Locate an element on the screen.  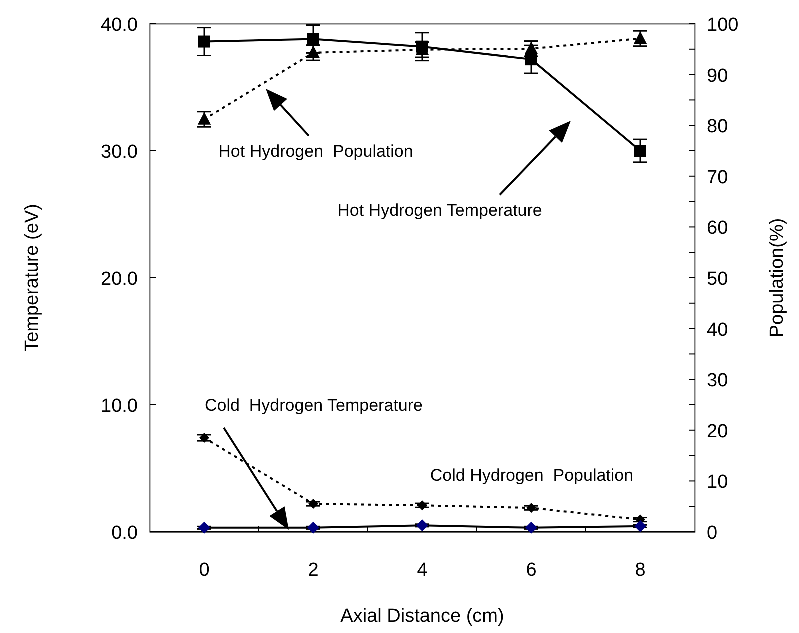
x-axis-title: Axial Distance (cm) is located at coordinates (422, 616).